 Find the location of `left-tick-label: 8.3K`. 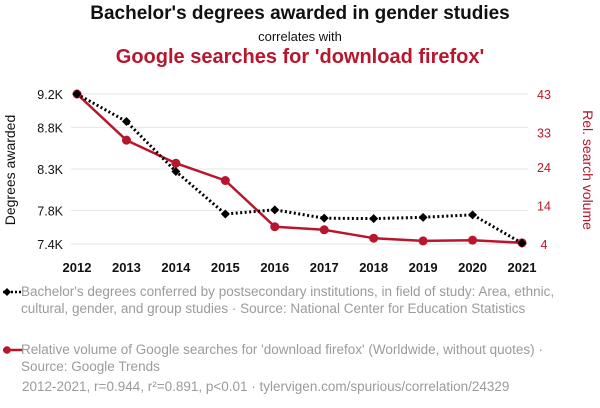

left-tick-label: 8.3K is located at coordinates (50, 170).